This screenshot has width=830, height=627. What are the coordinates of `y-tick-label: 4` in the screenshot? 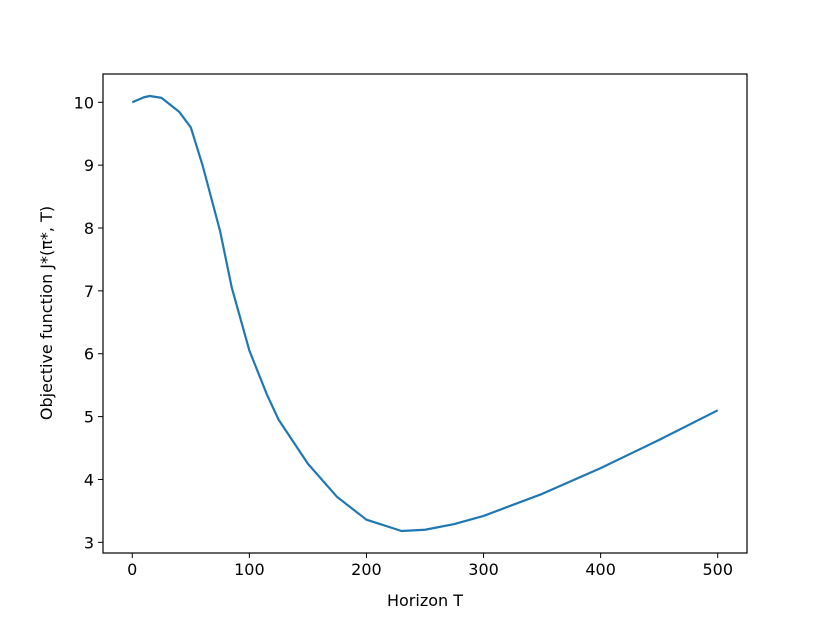 It's located at (89, 479).